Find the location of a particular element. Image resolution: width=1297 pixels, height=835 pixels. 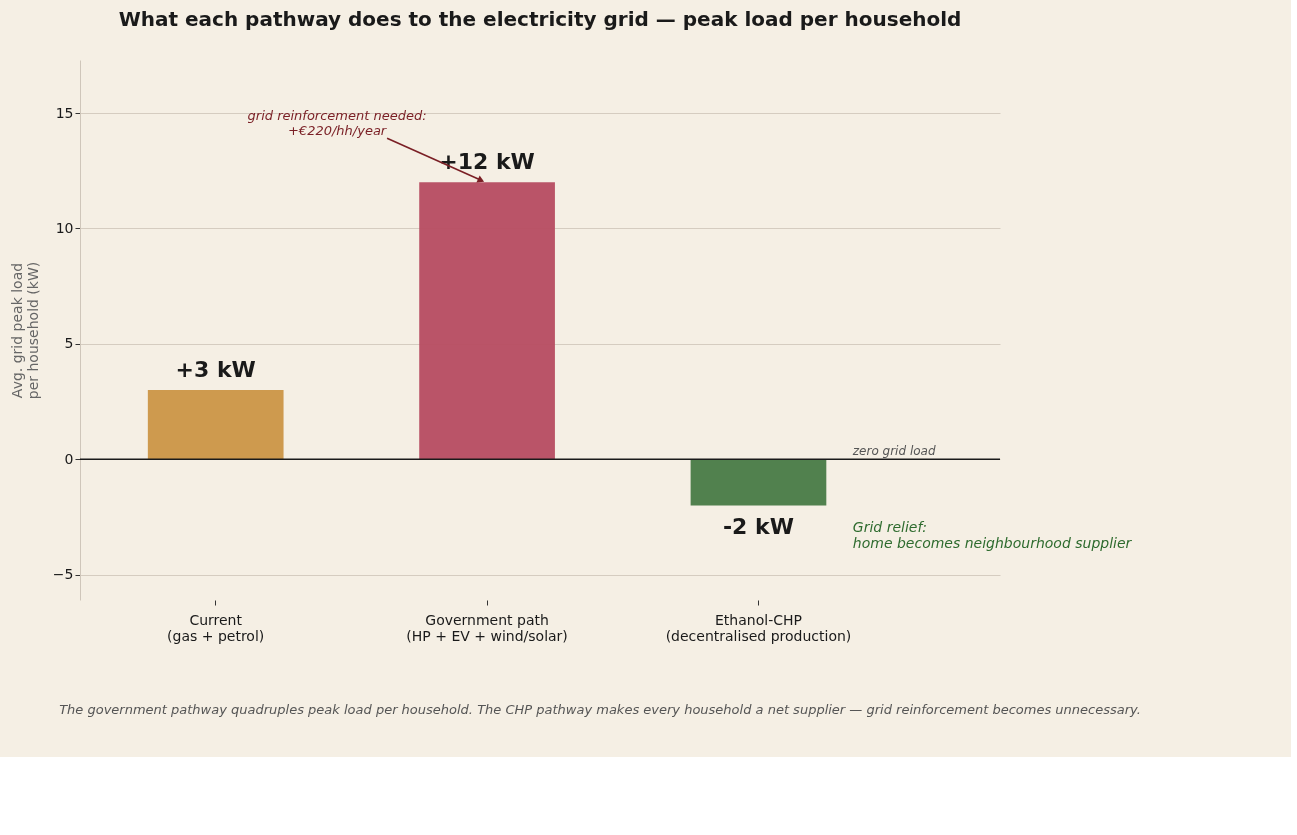

y-axis-title: Avg. grid peak load per household (kW) is located at coordinates (24, 330).